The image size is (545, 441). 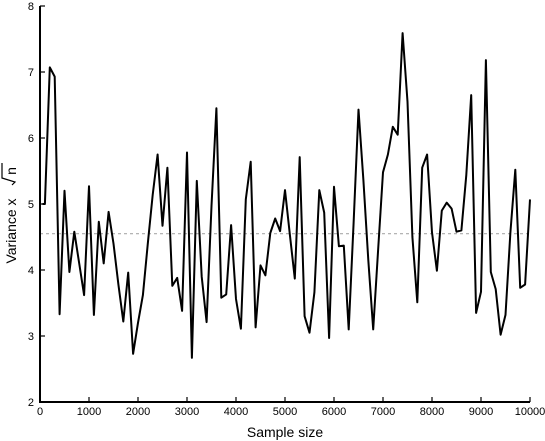 What do you see at coordinates (40, 412) in the screenshot?
I see `x-tick-label: 0` at bounding box center [40, 412].